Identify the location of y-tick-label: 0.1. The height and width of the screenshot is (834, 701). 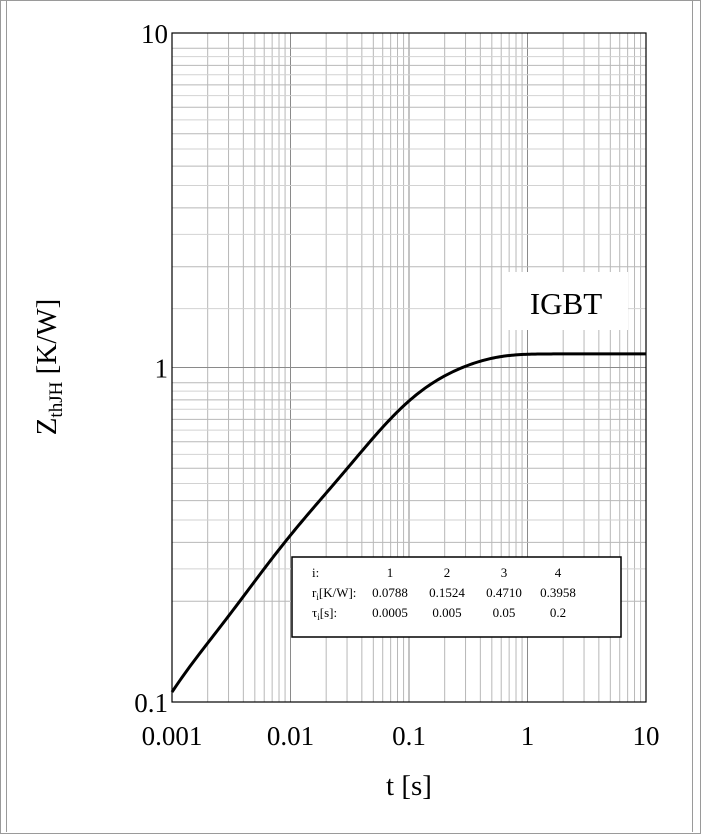
(151, 703).